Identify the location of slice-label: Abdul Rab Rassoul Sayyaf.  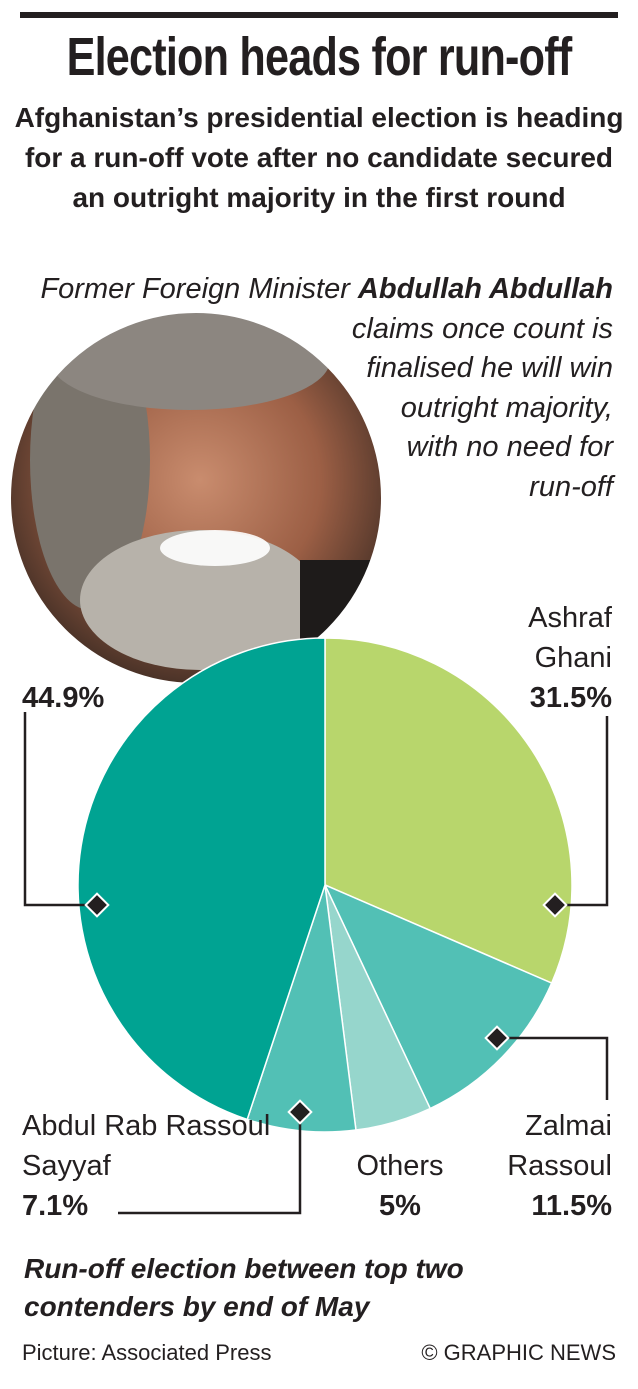
(146, 1146).